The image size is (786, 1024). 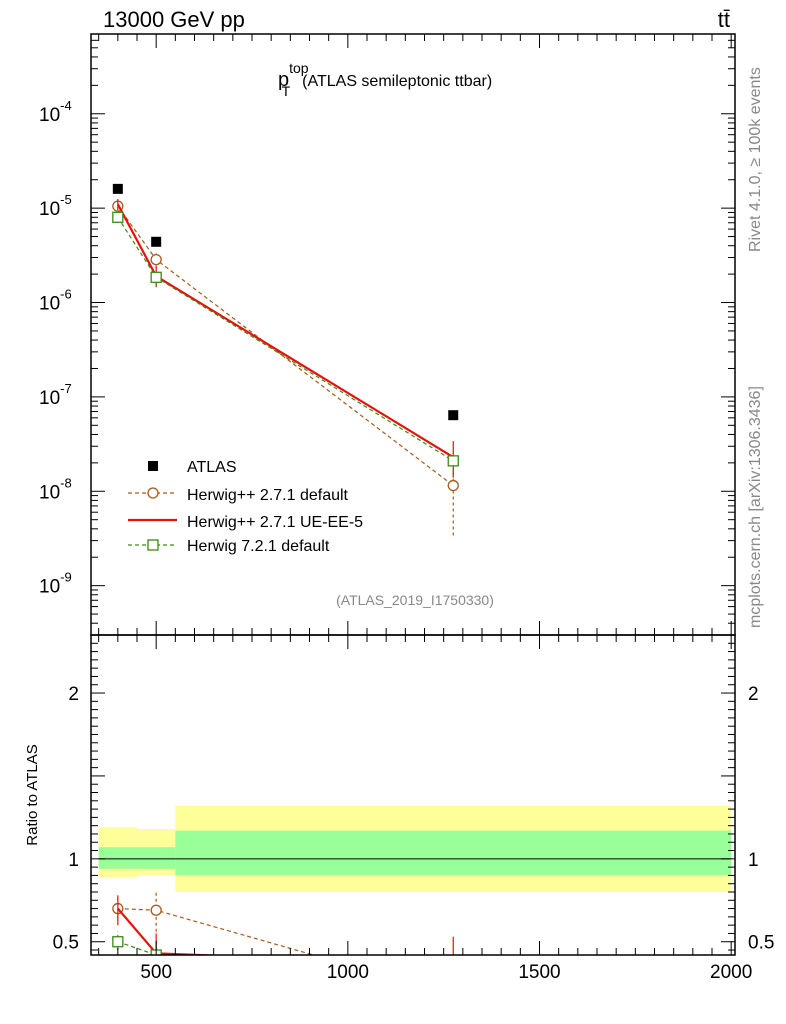 What do you see at coordinates (285, 945) in the screenshot?
I see `ratio-series-group` at bounding box center [285, 945].